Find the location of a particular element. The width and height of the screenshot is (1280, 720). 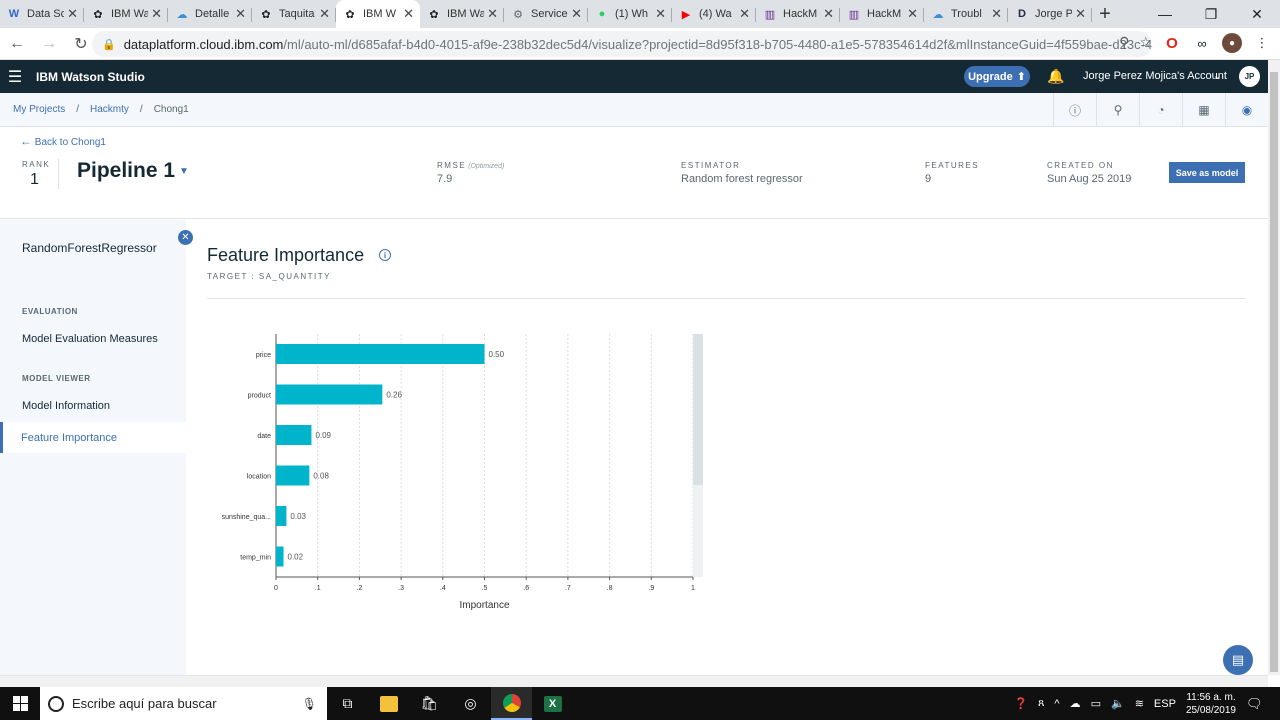

x-tick-label: .2 is located at coordinates (359, 588).